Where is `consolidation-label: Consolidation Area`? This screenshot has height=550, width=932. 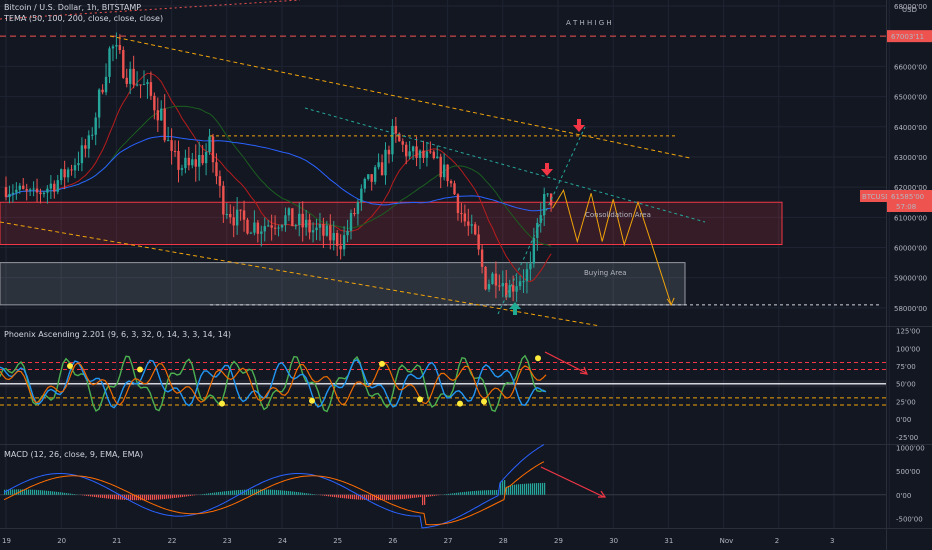 consolidation-label: Consolidation Area is located at coordinates (618, 215).